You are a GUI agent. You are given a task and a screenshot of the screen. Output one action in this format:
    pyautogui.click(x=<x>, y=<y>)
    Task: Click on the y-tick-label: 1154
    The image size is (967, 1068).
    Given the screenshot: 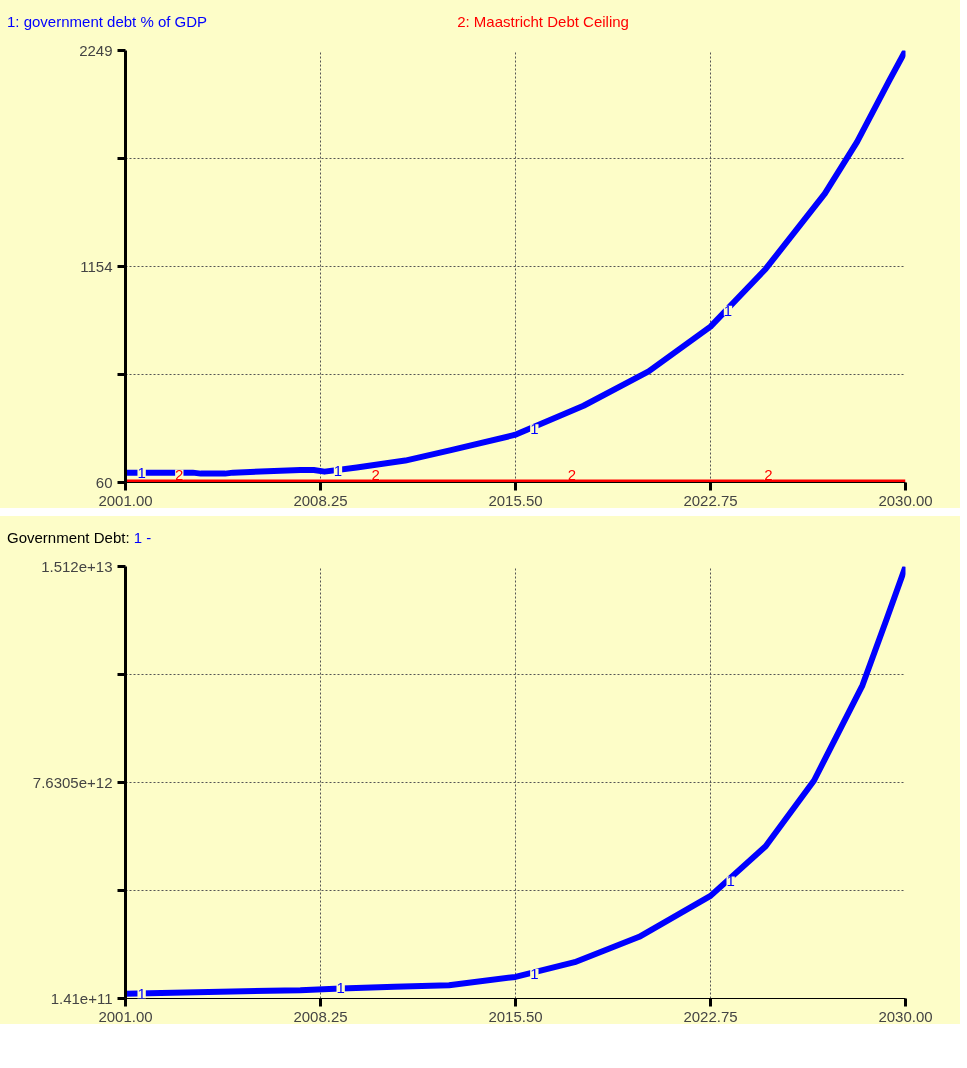 What is the action you would take?
    pyautogui.click(x=96, y=266)
    